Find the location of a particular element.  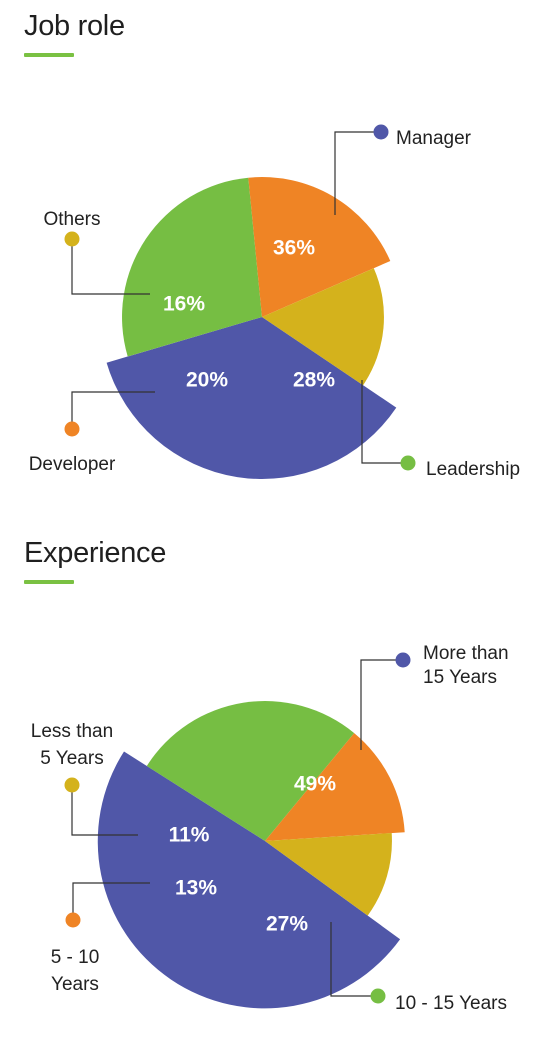

legend-label-developer: Developer is located at coordinates (72, 464).